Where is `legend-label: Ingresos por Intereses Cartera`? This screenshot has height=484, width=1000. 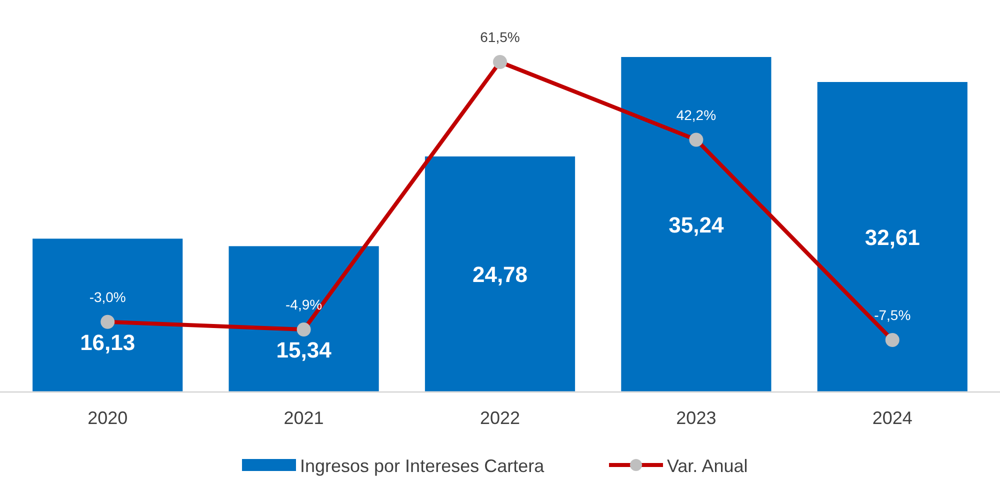
legend-label: Ingresos por Intereses Cartera is located at coordinates (423, 466).